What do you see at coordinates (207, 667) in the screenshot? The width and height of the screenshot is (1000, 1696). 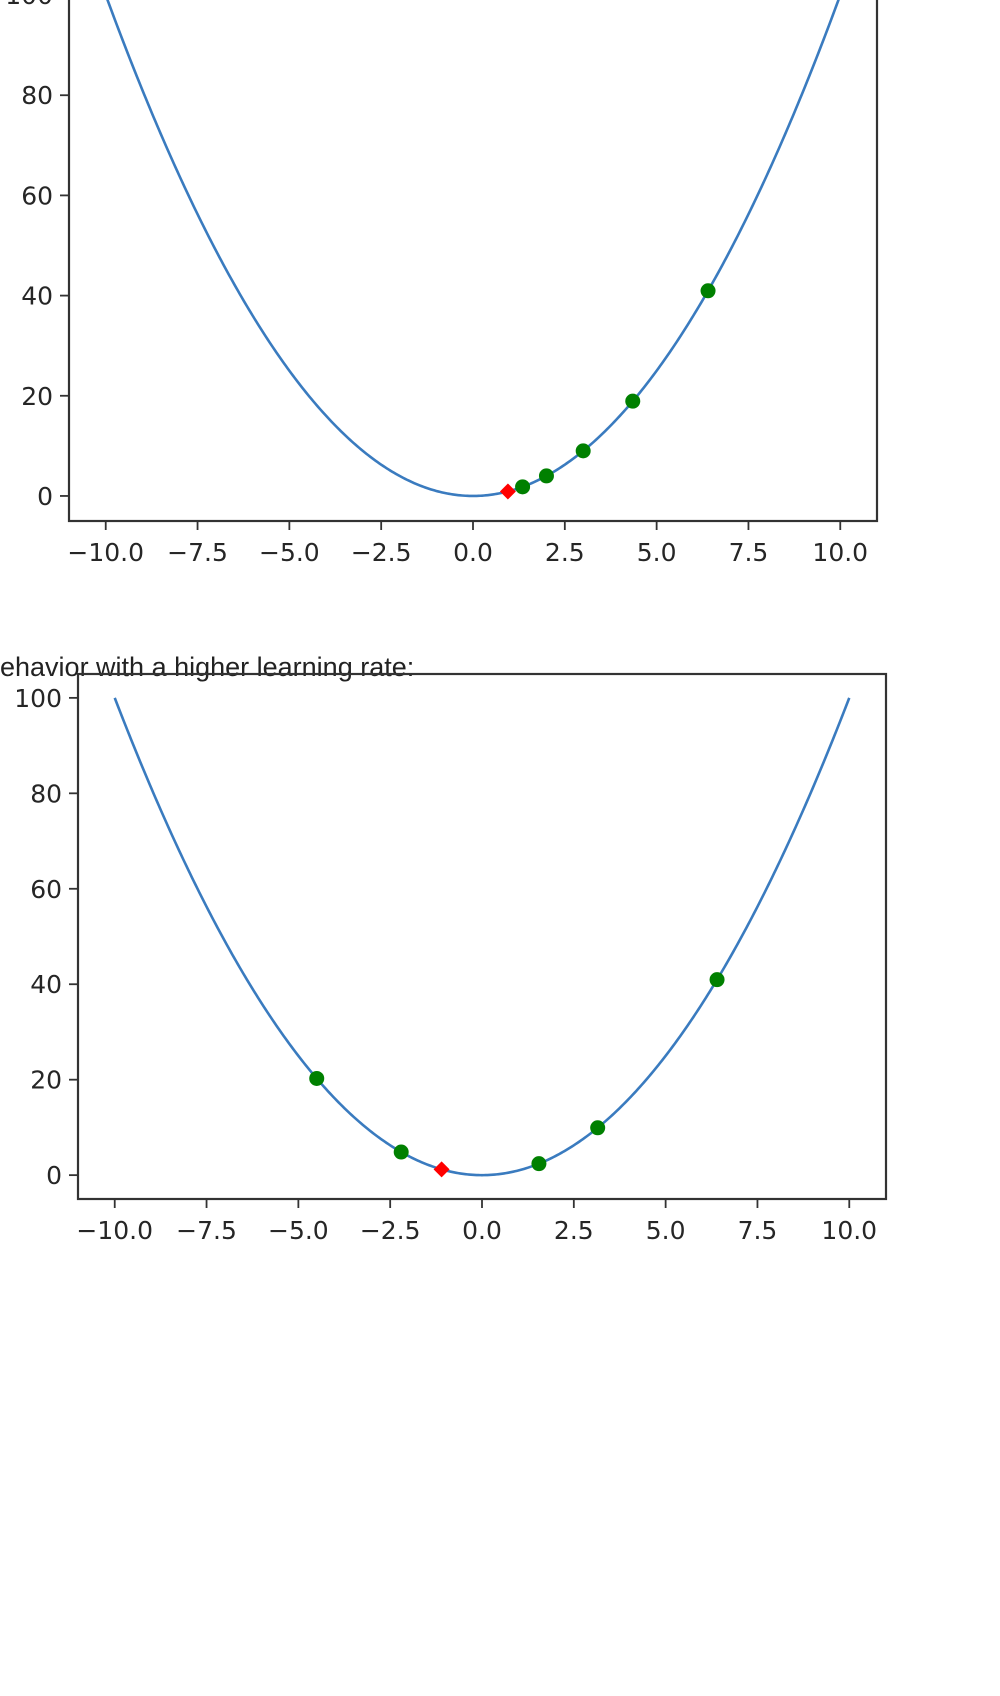 I see `caption-text: ehavior with a higher learning rate:` at bounding box center [207, 667].